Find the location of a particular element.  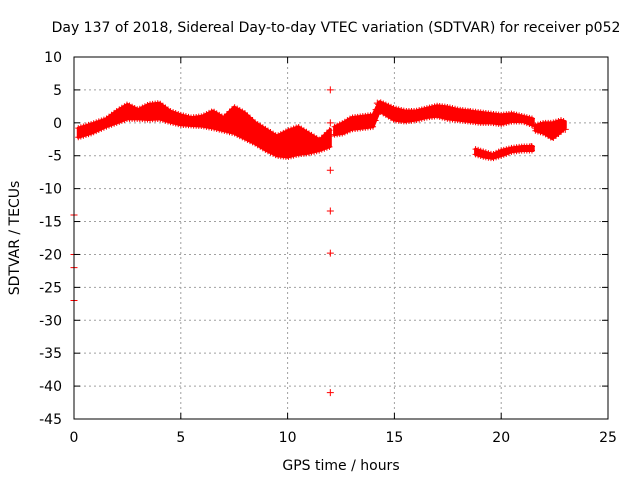

y-tick-label: 10 is located at coordinates (53, 58).